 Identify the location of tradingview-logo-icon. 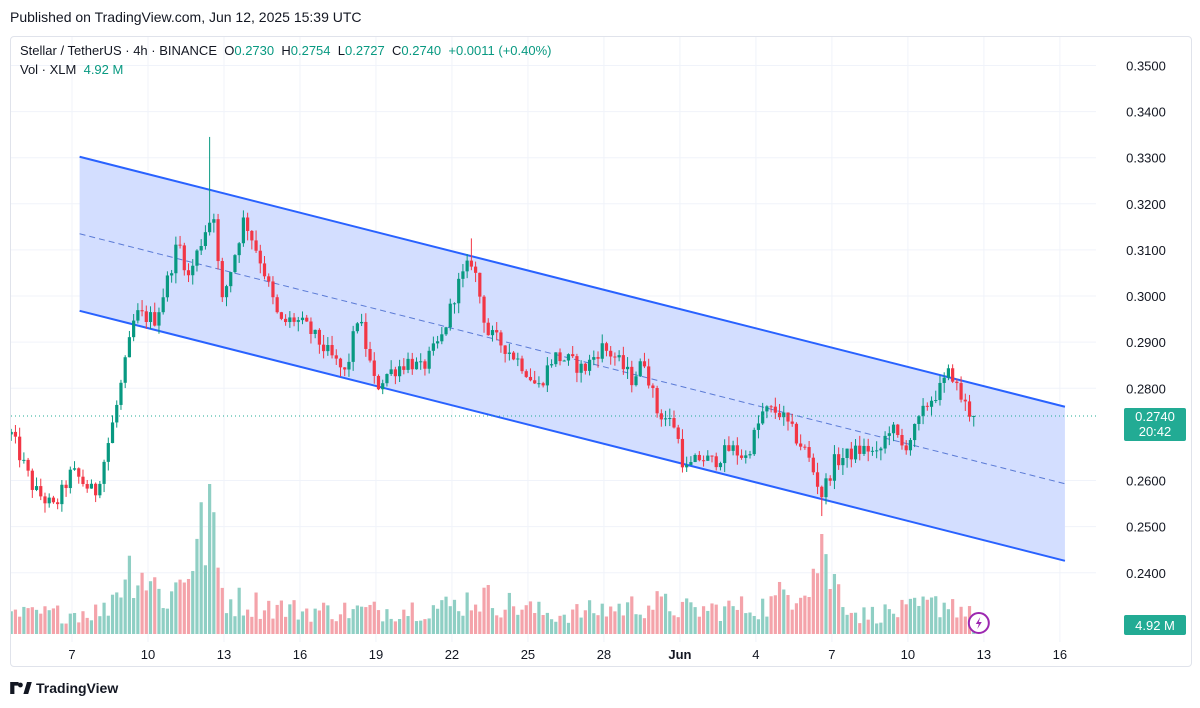
(21, 688).